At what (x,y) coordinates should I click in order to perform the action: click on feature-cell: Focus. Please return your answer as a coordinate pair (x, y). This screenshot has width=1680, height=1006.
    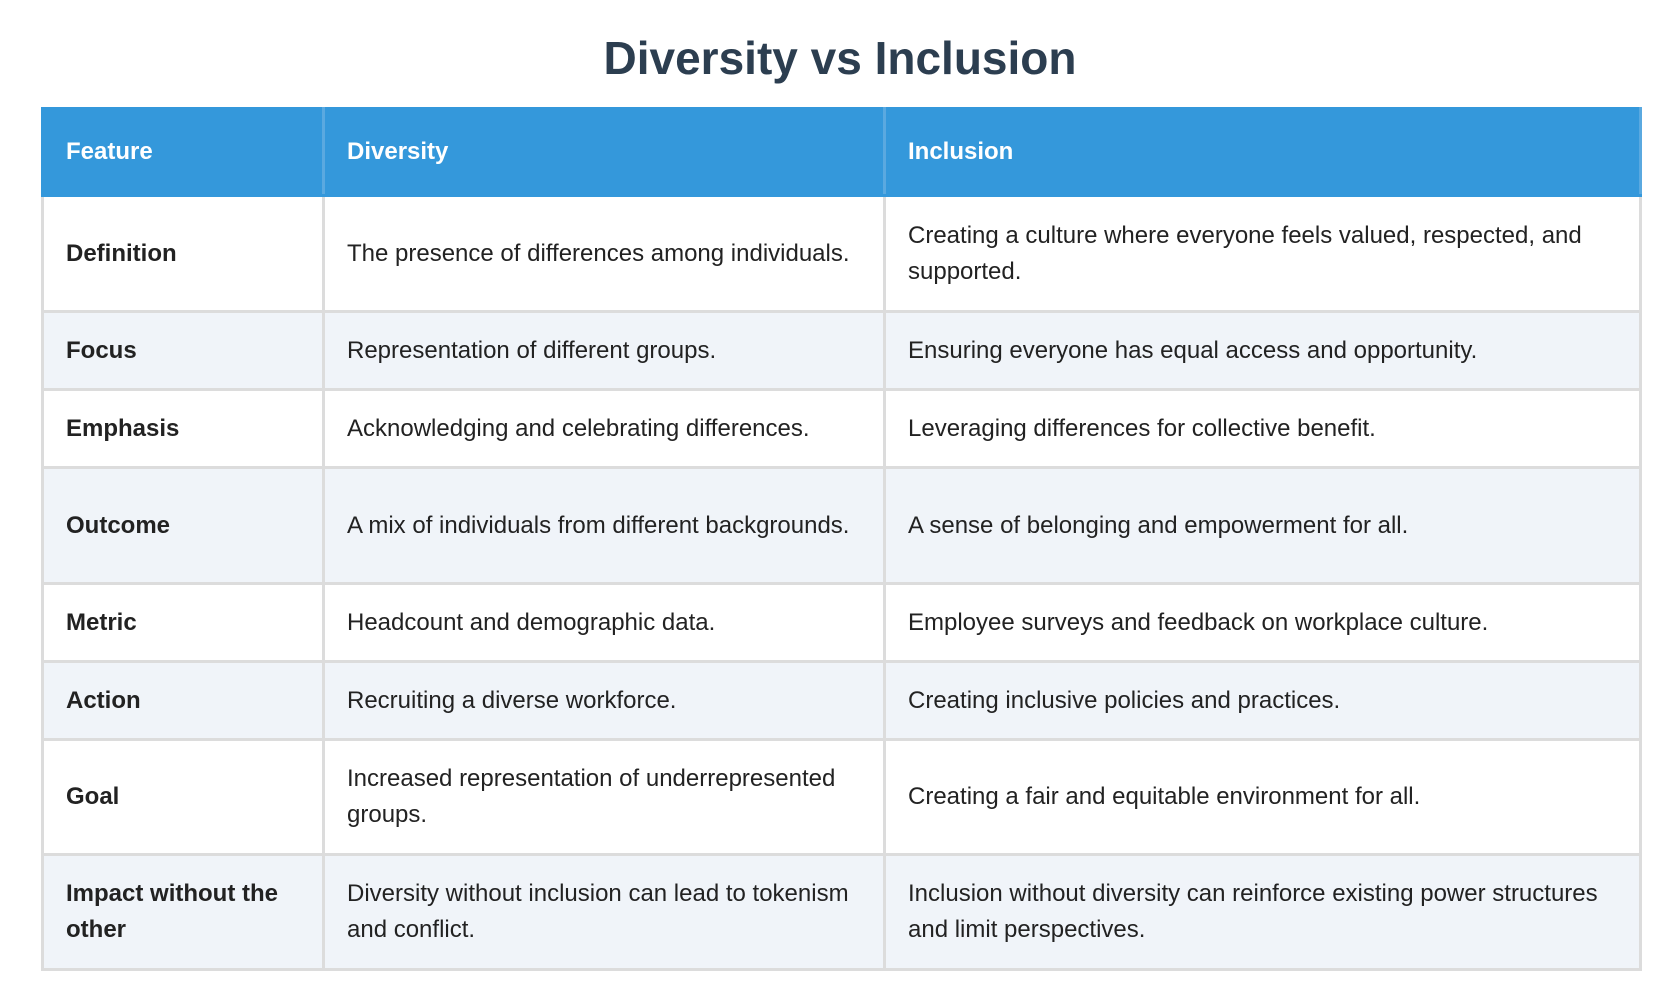
    Looking at the image, I should click on (183, 350).